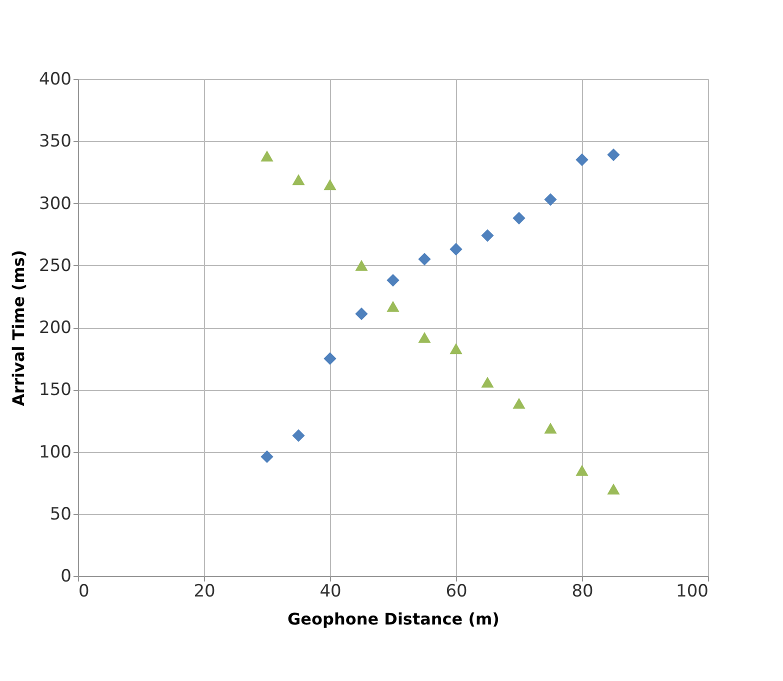 The height and width of the screenshot is (681, 783). I want to click on y-tick-label: 150, so click(55, 390).